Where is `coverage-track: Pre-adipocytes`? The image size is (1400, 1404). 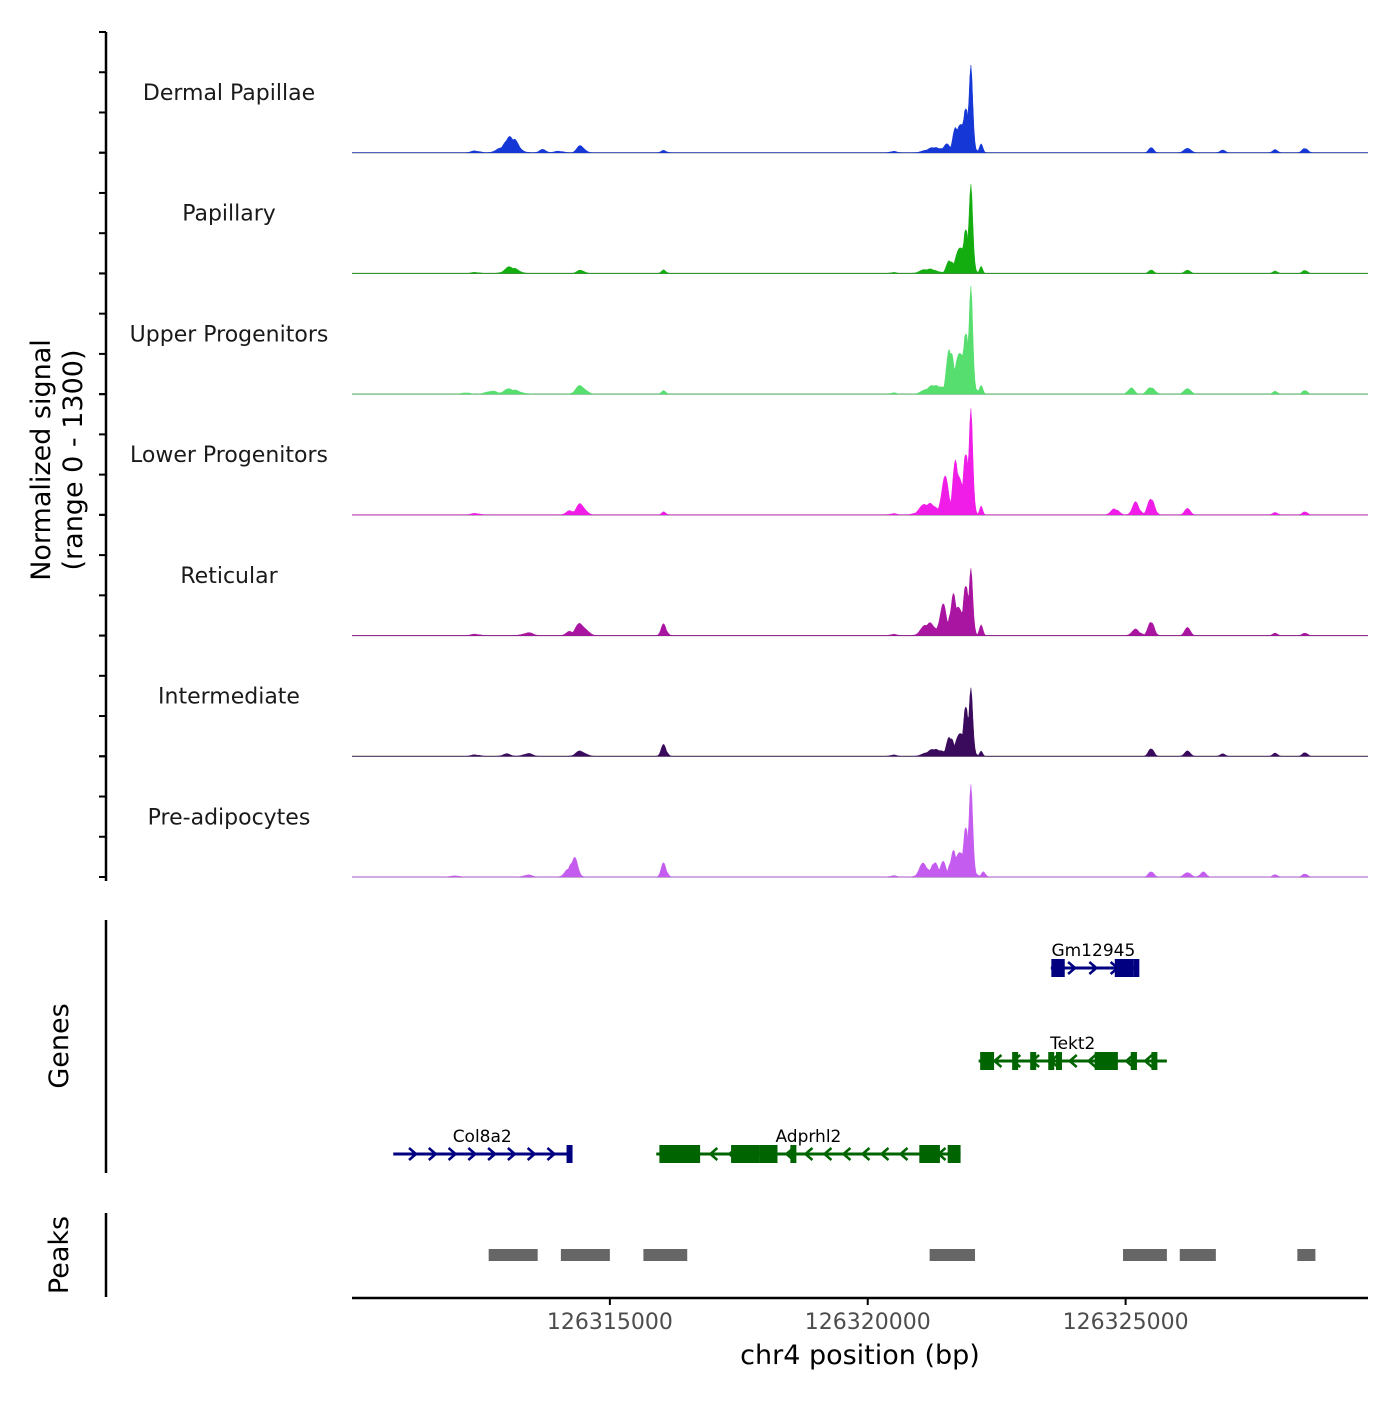 coverage-track: Pre-adipocytes is located at coordinates (758, 831).